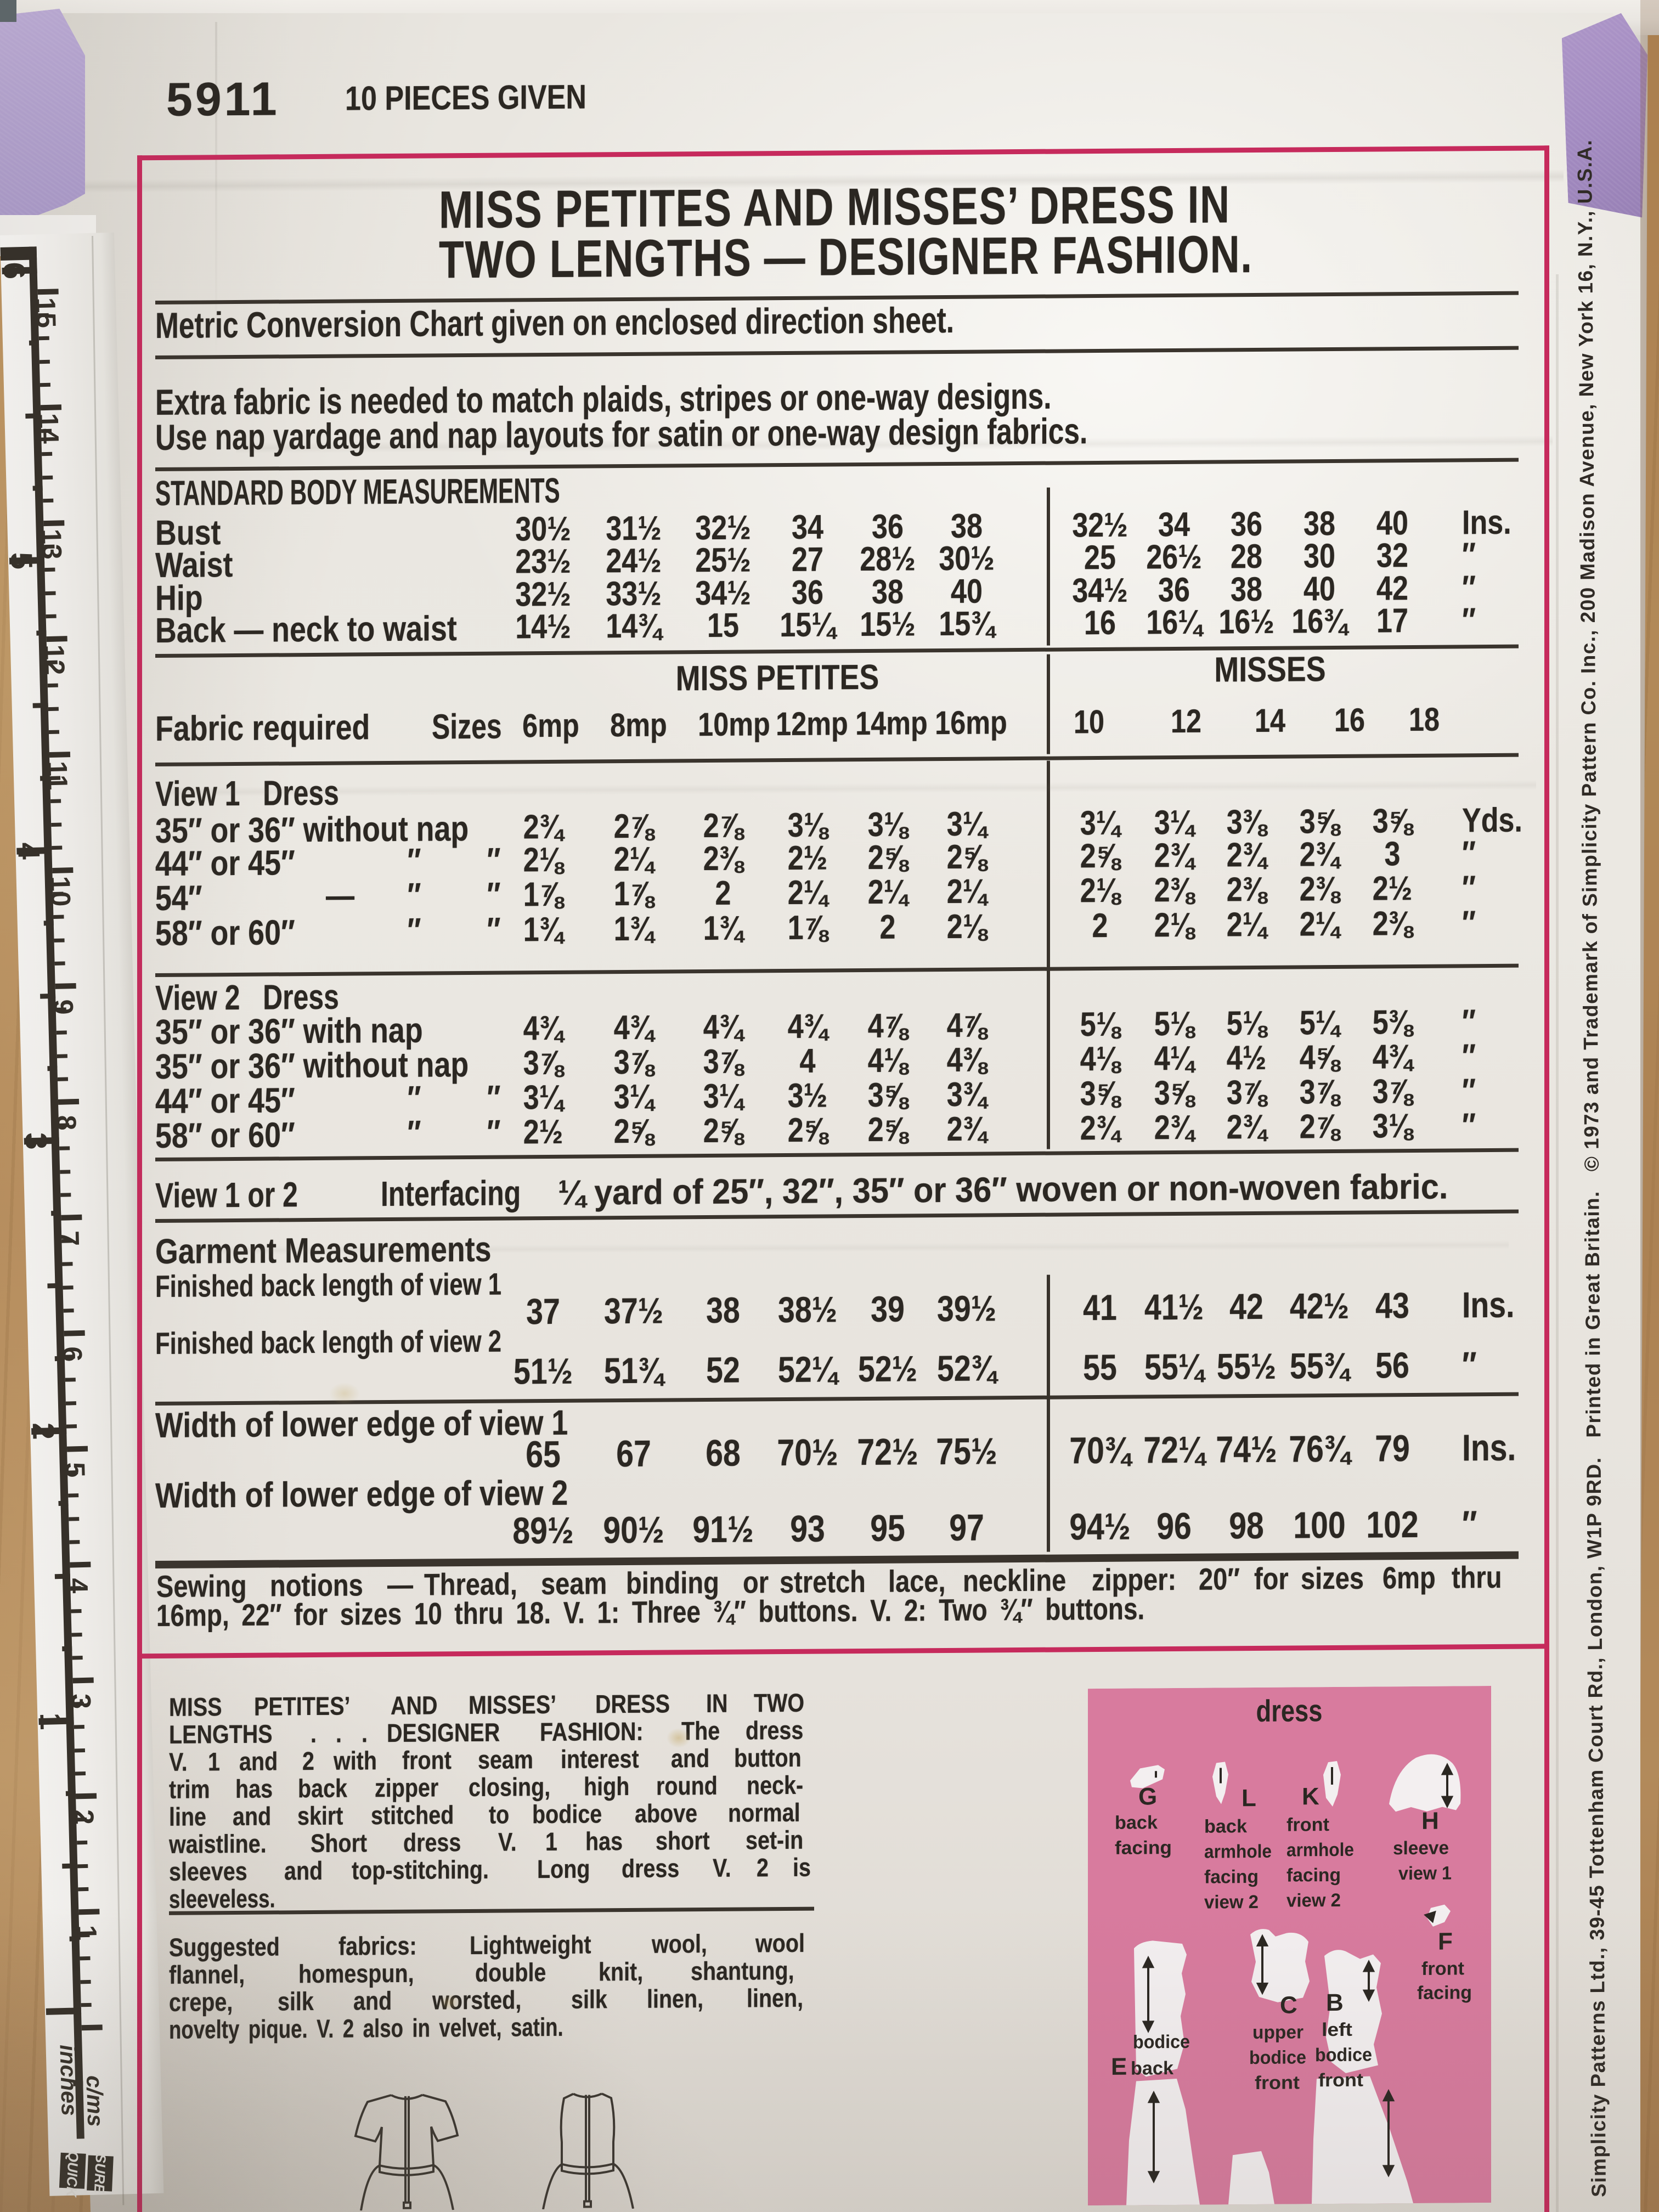 This screenshot has height=2212, width=1659. I want to click on svg-text: L, so click(1249, 1799).